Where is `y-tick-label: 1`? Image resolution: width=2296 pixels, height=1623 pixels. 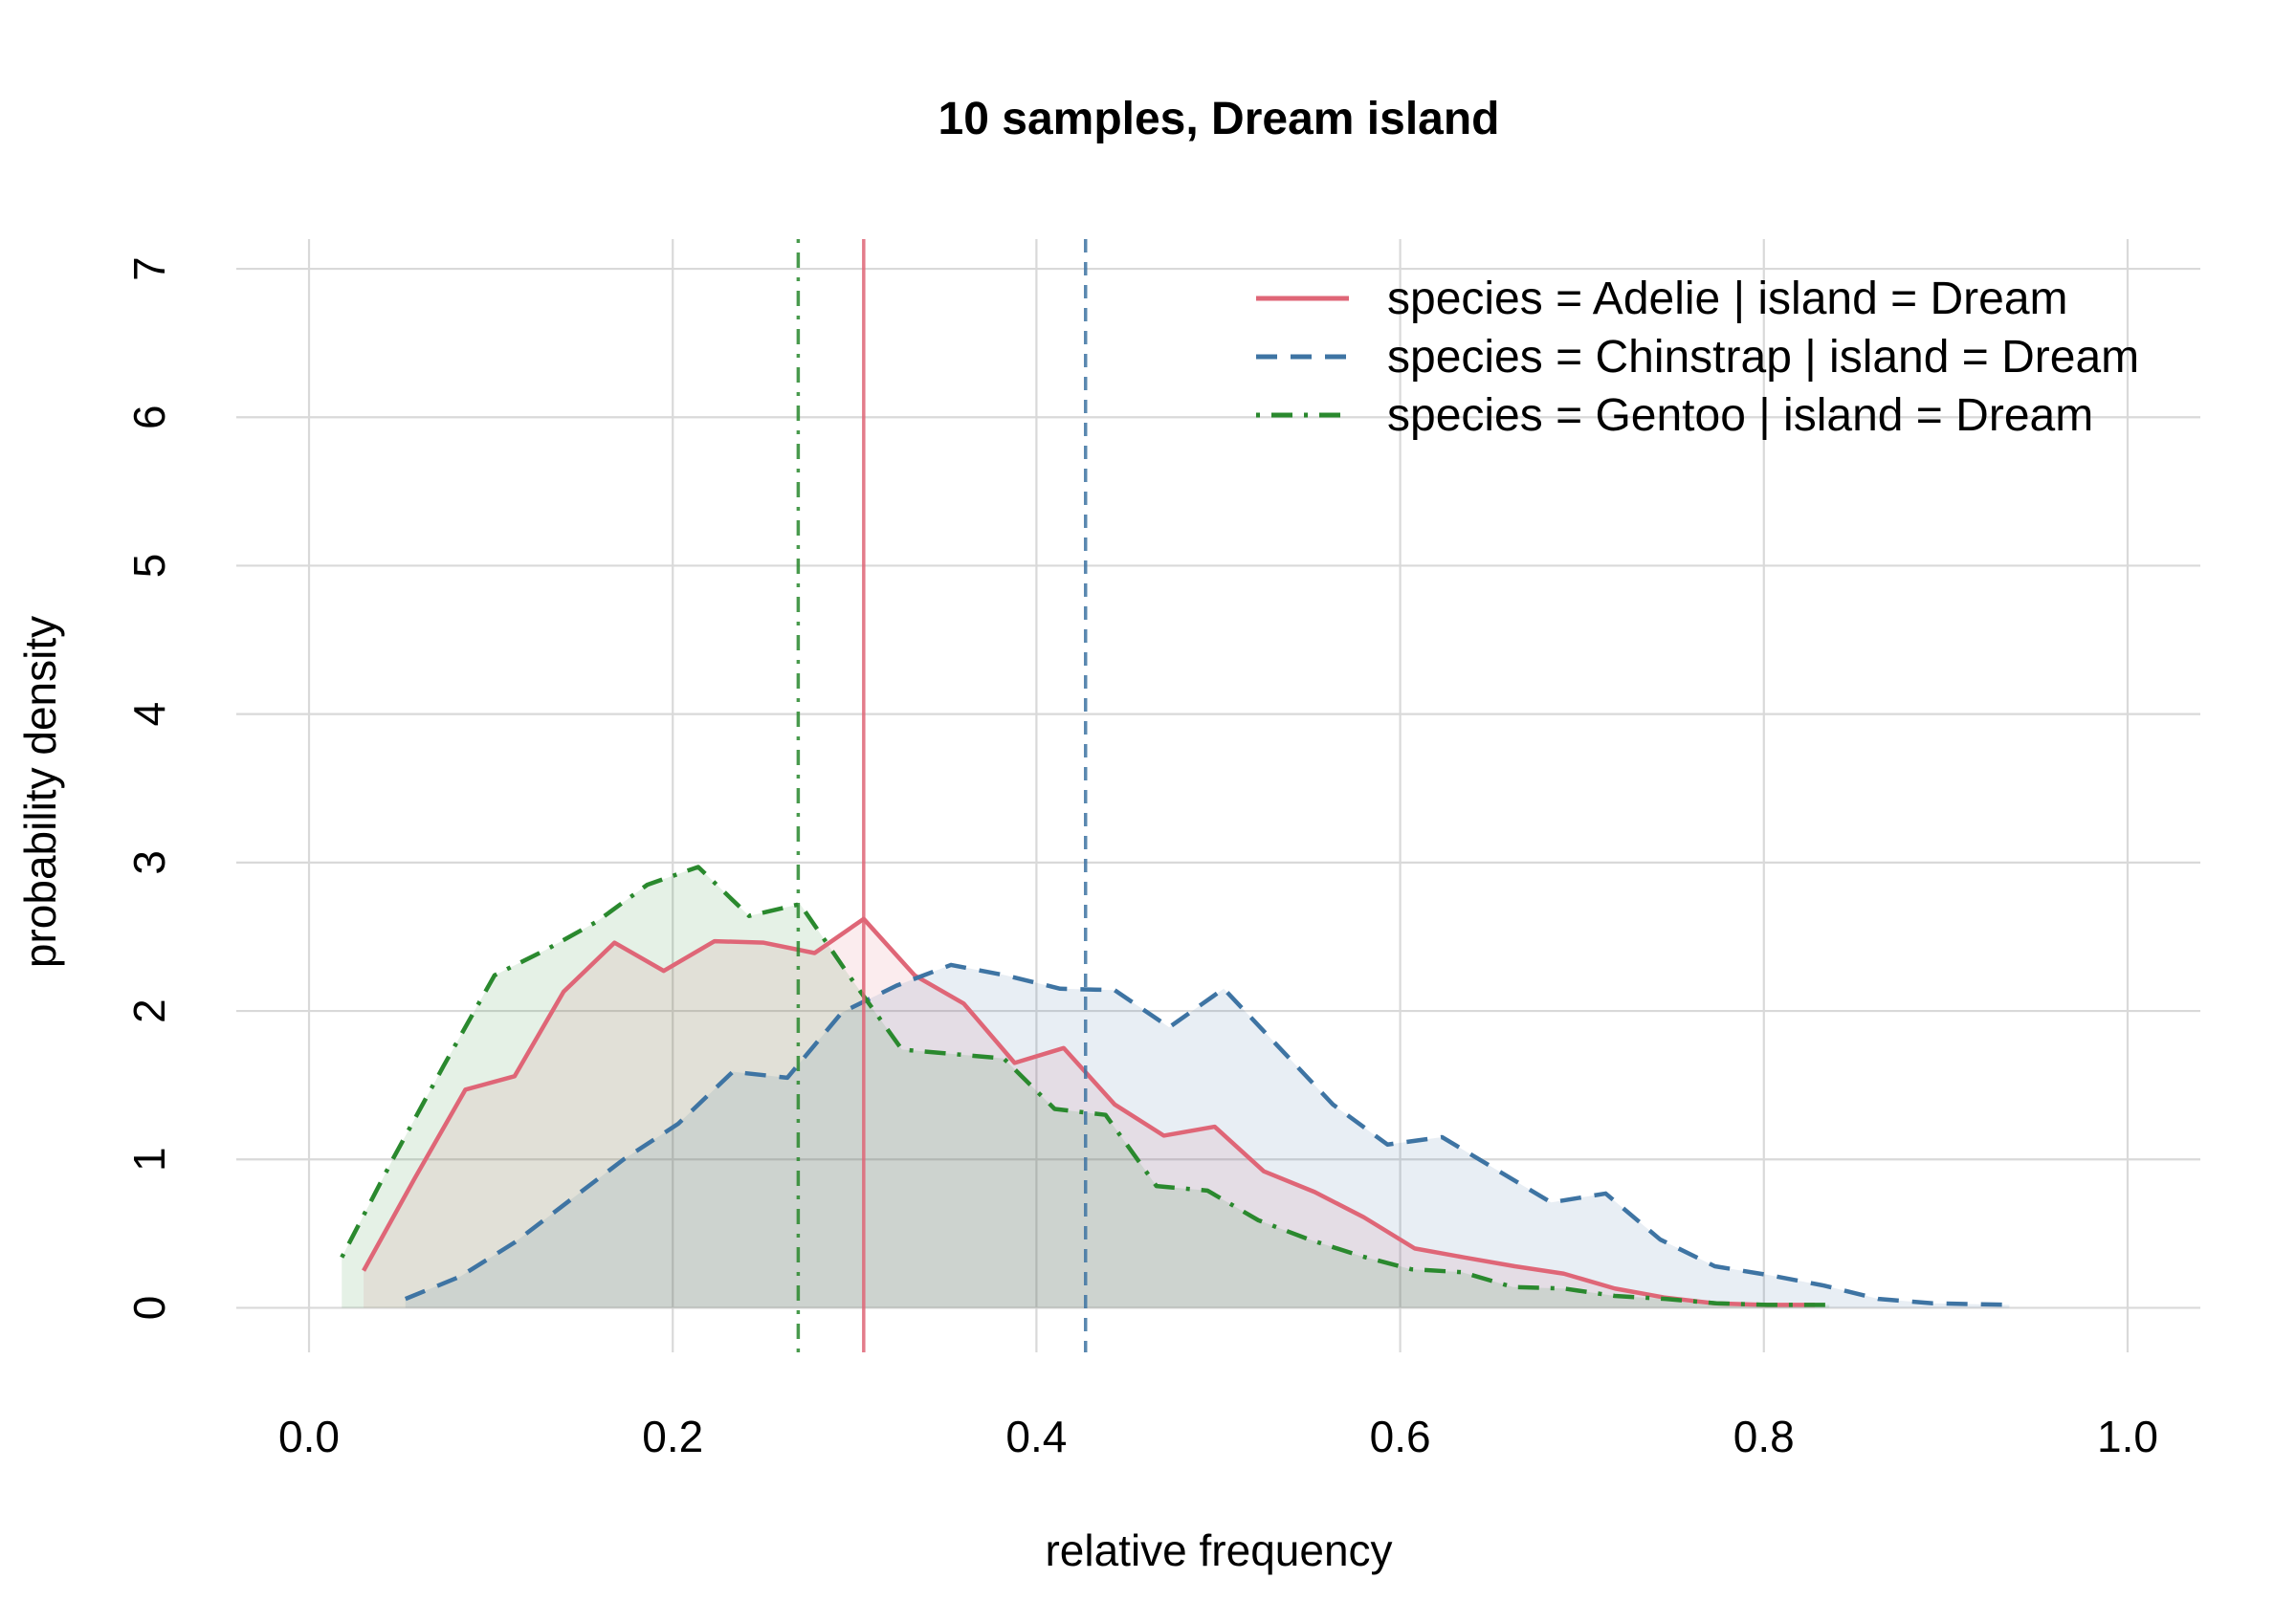
y-tick-label: 1 is located at coordinates (149, 1160).